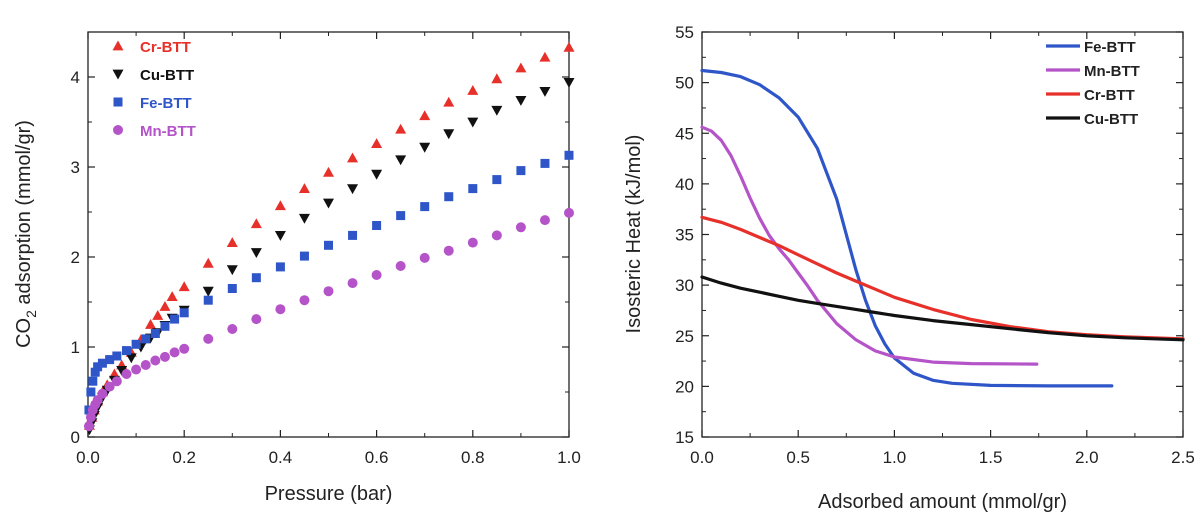 The image size is (1202, 519). Describe the element at coordinates (684, 83) in the screenshot. I see `y-tick-label: 50` at that location.